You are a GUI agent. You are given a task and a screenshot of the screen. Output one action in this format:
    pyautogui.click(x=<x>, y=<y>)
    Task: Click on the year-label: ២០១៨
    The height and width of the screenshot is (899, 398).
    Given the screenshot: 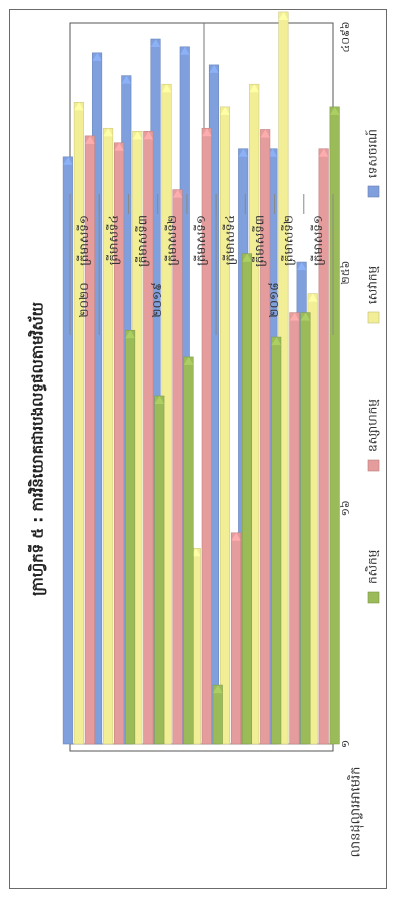 What is the action you would take?
    pyautogui.click(x=274, y=299)
    